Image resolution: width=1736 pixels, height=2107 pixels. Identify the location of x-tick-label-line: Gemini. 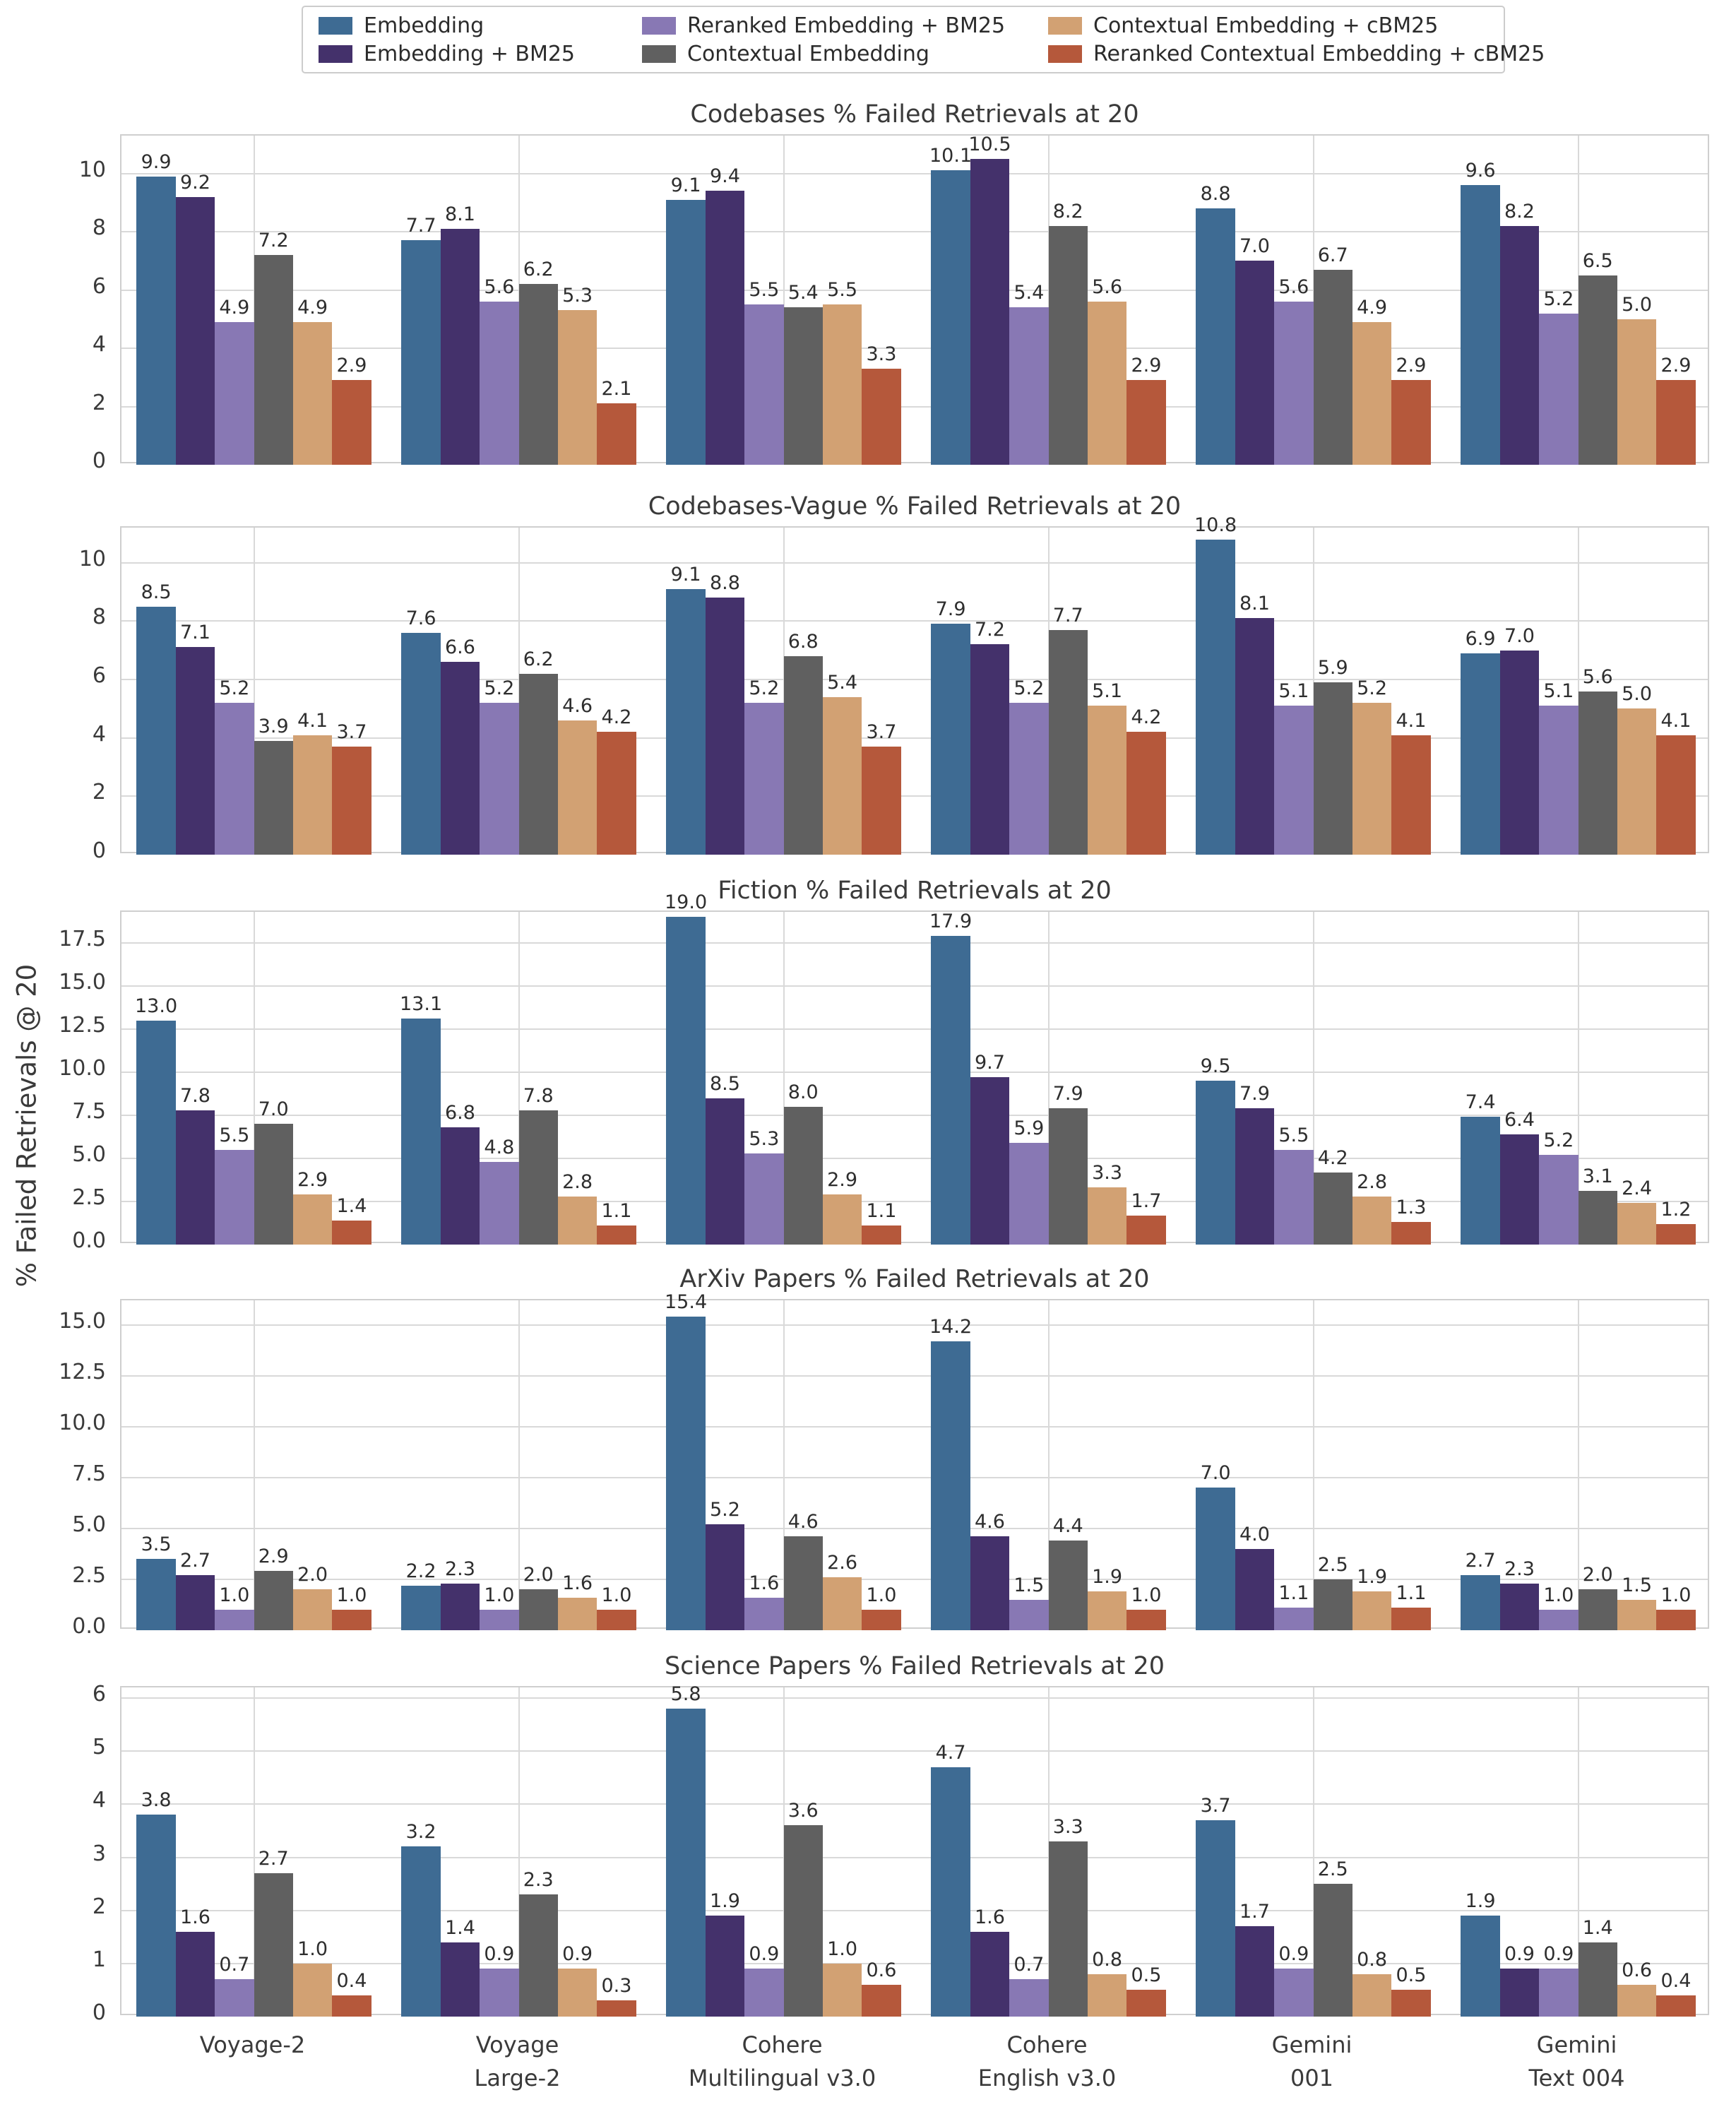
(1311, 2044).